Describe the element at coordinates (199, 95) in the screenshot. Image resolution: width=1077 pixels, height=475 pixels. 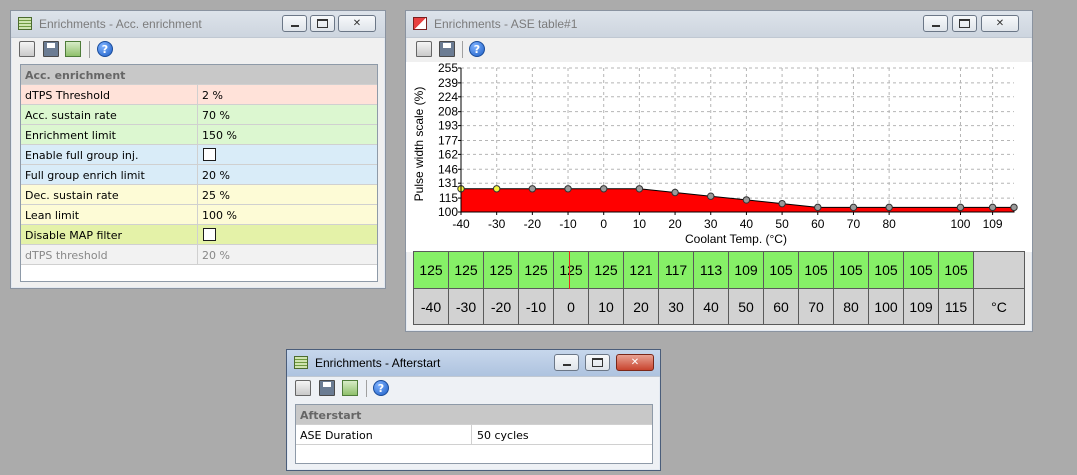
I see `property-row: dTPS Threshold 2 %` at that location.